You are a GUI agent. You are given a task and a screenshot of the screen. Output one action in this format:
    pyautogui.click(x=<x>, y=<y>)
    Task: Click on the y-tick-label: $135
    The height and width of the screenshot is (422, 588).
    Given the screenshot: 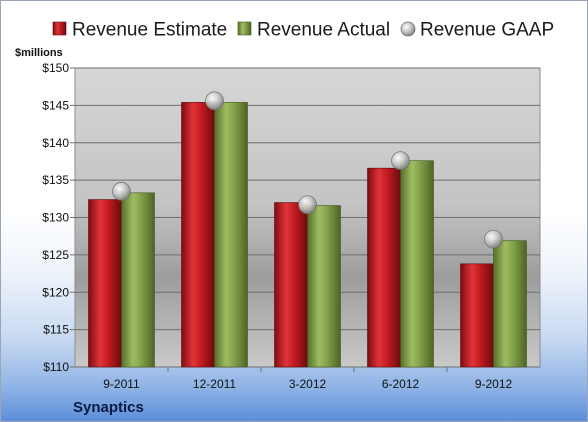 What is the action you would take?
    pyautogui.click(x=55, y=180)
    